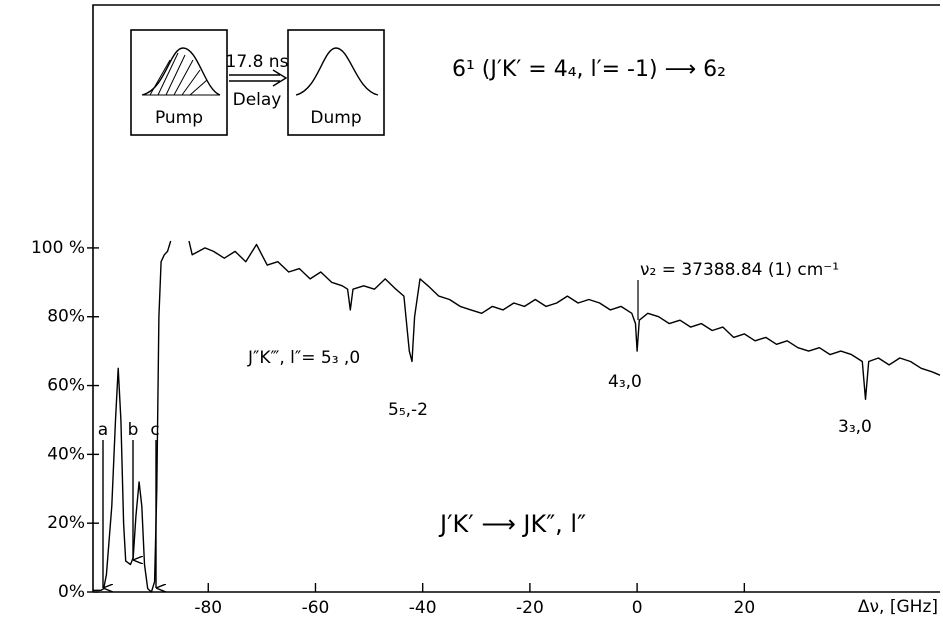 This screenshot has width=943, height=619. Describe the element at coordinates (154, 430) in the screenshot. I see `label-c: c` at that location.